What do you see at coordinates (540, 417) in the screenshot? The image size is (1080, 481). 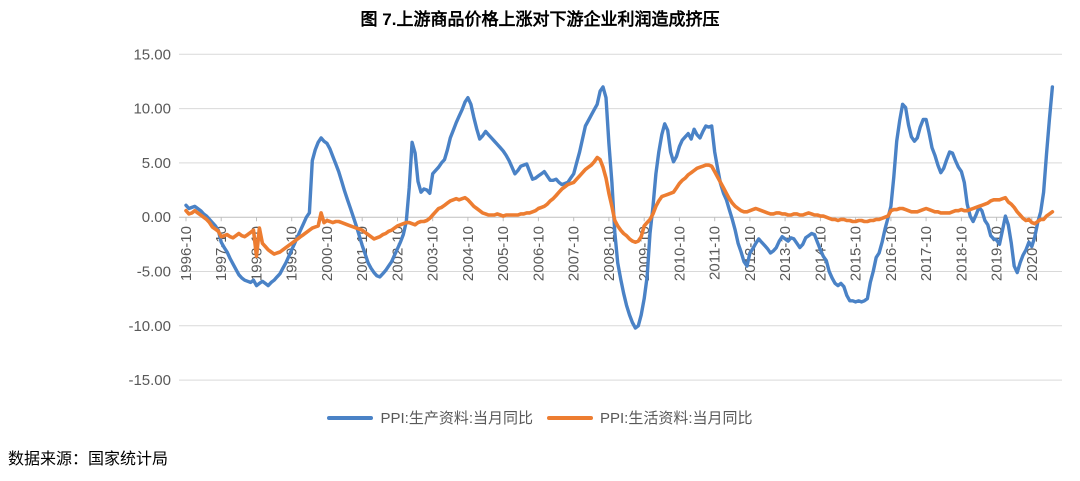 I see `chart-legend: PPI:生产资料:当月同比 PPI:生活资料:当月同比` at bounding box center [540, 417].